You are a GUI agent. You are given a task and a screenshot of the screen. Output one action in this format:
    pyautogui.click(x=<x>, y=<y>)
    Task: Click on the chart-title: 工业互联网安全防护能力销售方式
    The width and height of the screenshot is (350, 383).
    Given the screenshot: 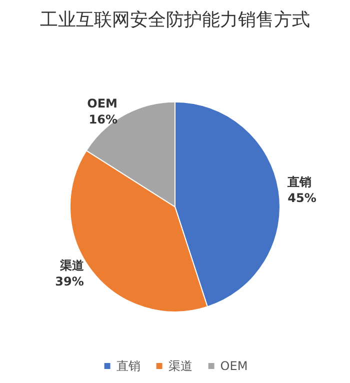 What is the action you would take?
    pyautogui.click(x=175, y=20)
    